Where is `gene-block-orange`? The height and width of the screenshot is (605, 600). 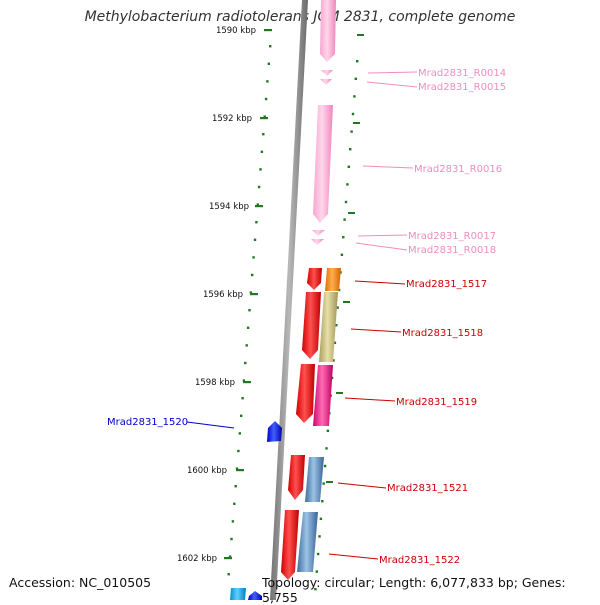
gene-block-orange is located at coordinates (333, 279).